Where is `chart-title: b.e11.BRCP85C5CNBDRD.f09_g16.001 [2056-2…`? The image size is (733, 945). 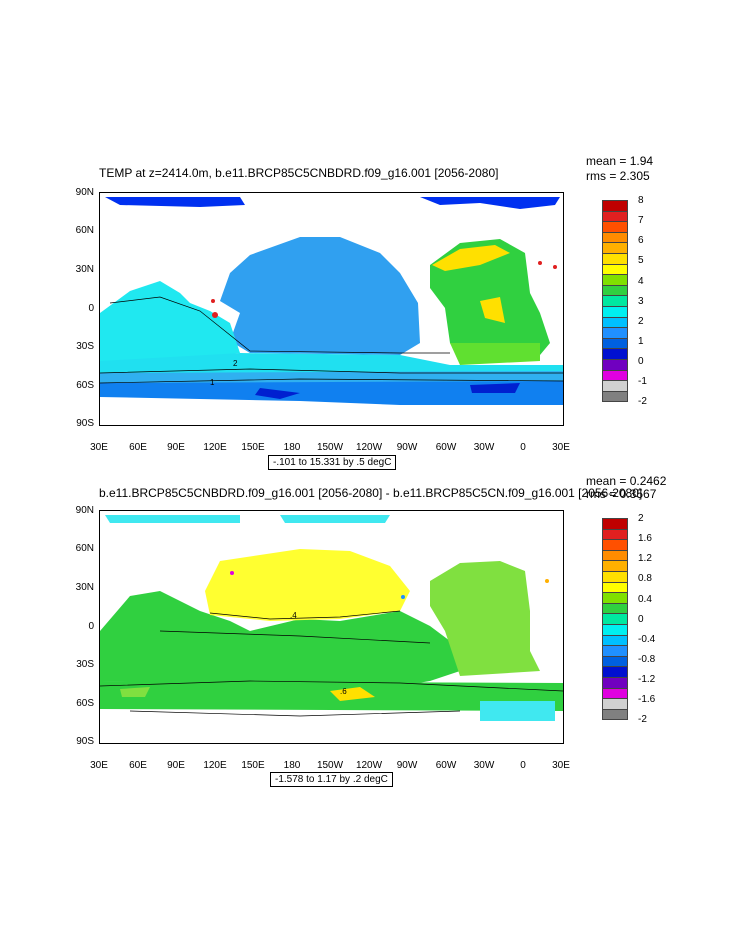 chart-title: b.e11.BRCP85C5CNBDRD.f09_g16.001 [2056-2… is located at coordinates (371, 493).